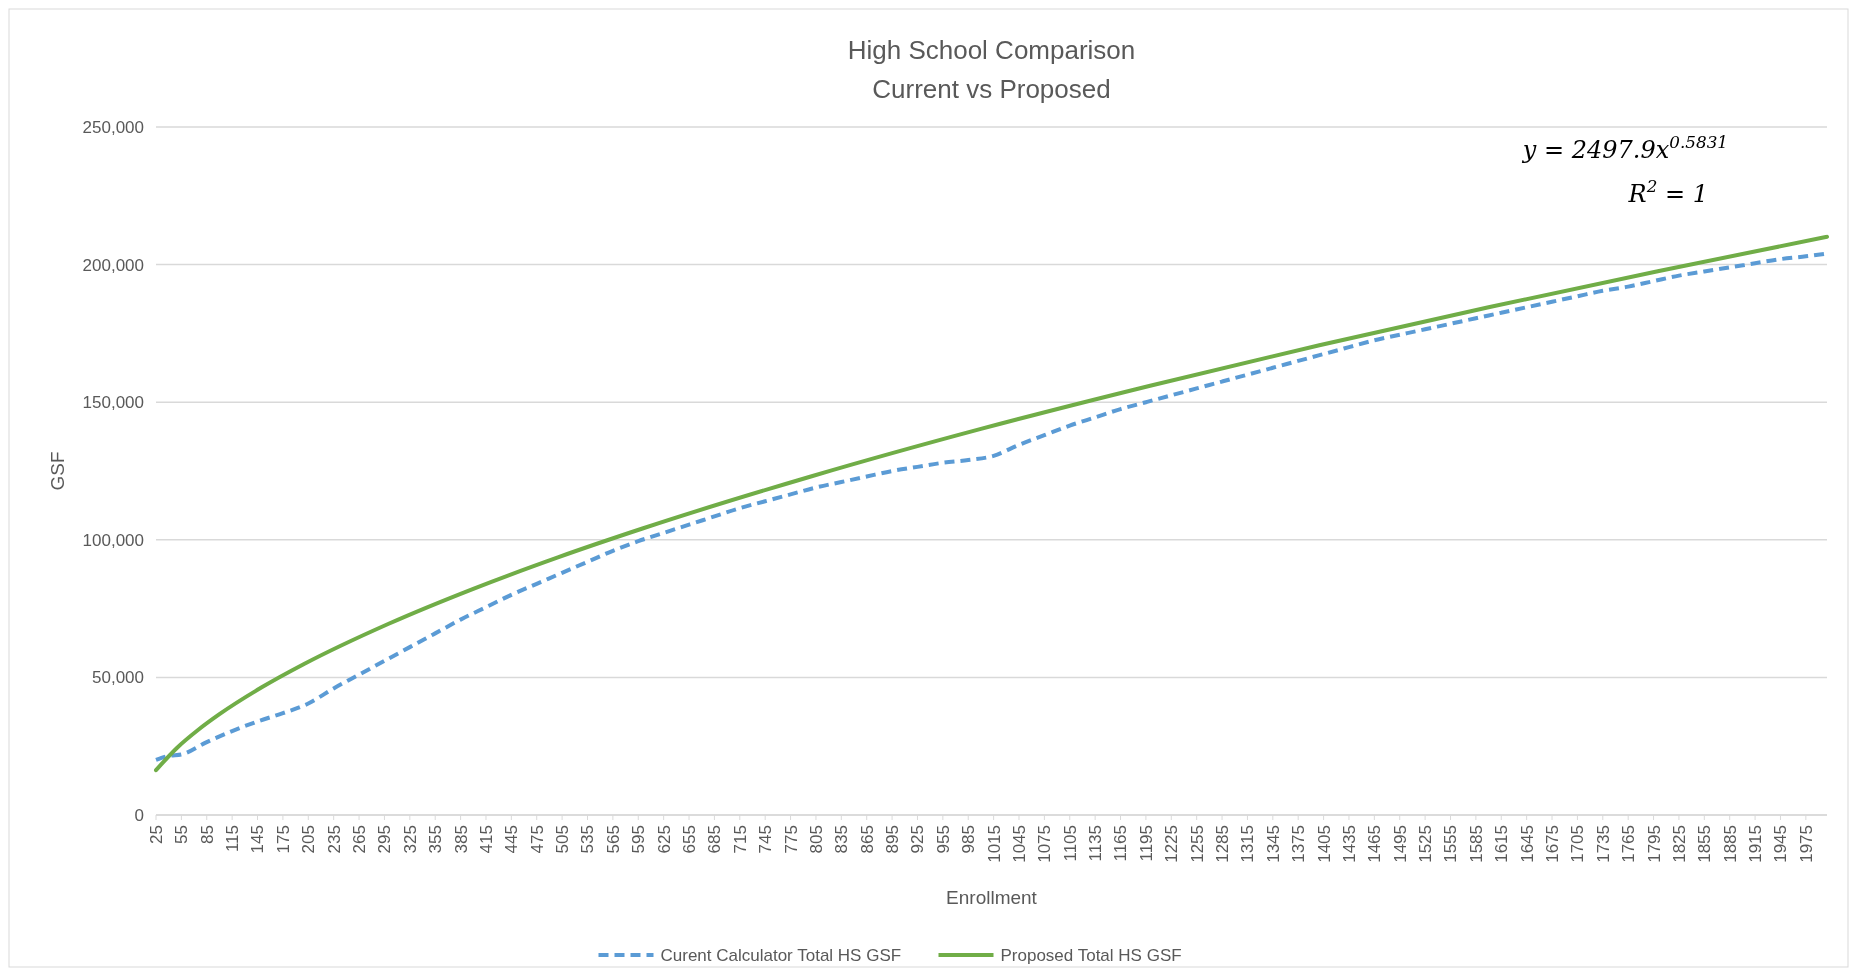 The height and width of the screenshot is (977, 1857). Describe the element at coordinates (1629, 844) in the screenshot. I see `x-tick-label: 1765` at that location.